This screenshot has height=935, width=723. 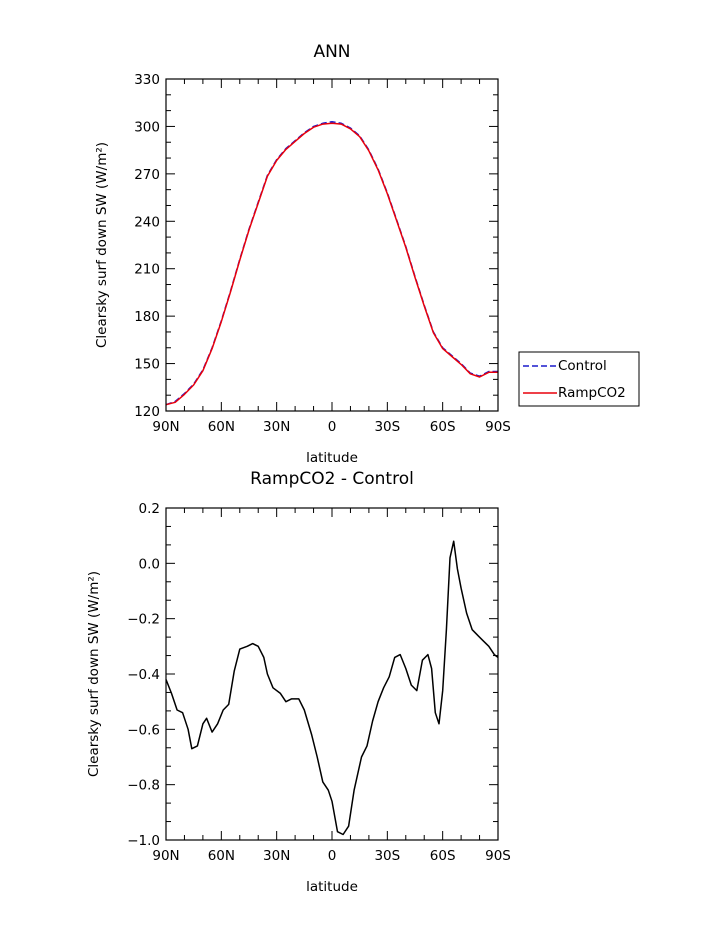 I want to click on chart-annual-legend: Control RampCO2, so click(x=579, y=379).